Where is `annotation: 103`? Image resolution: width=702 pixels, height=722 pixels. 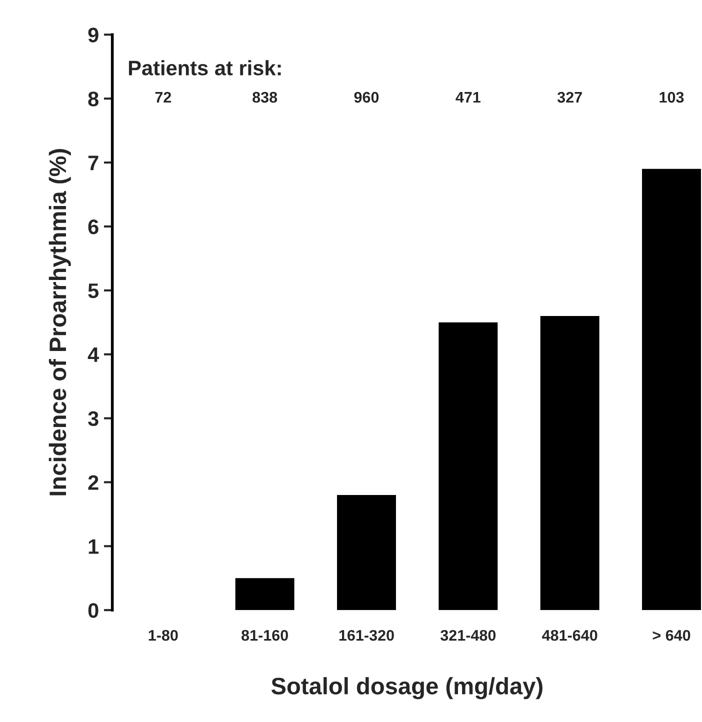
annotation: 103 is located at coordinates (672, 97).